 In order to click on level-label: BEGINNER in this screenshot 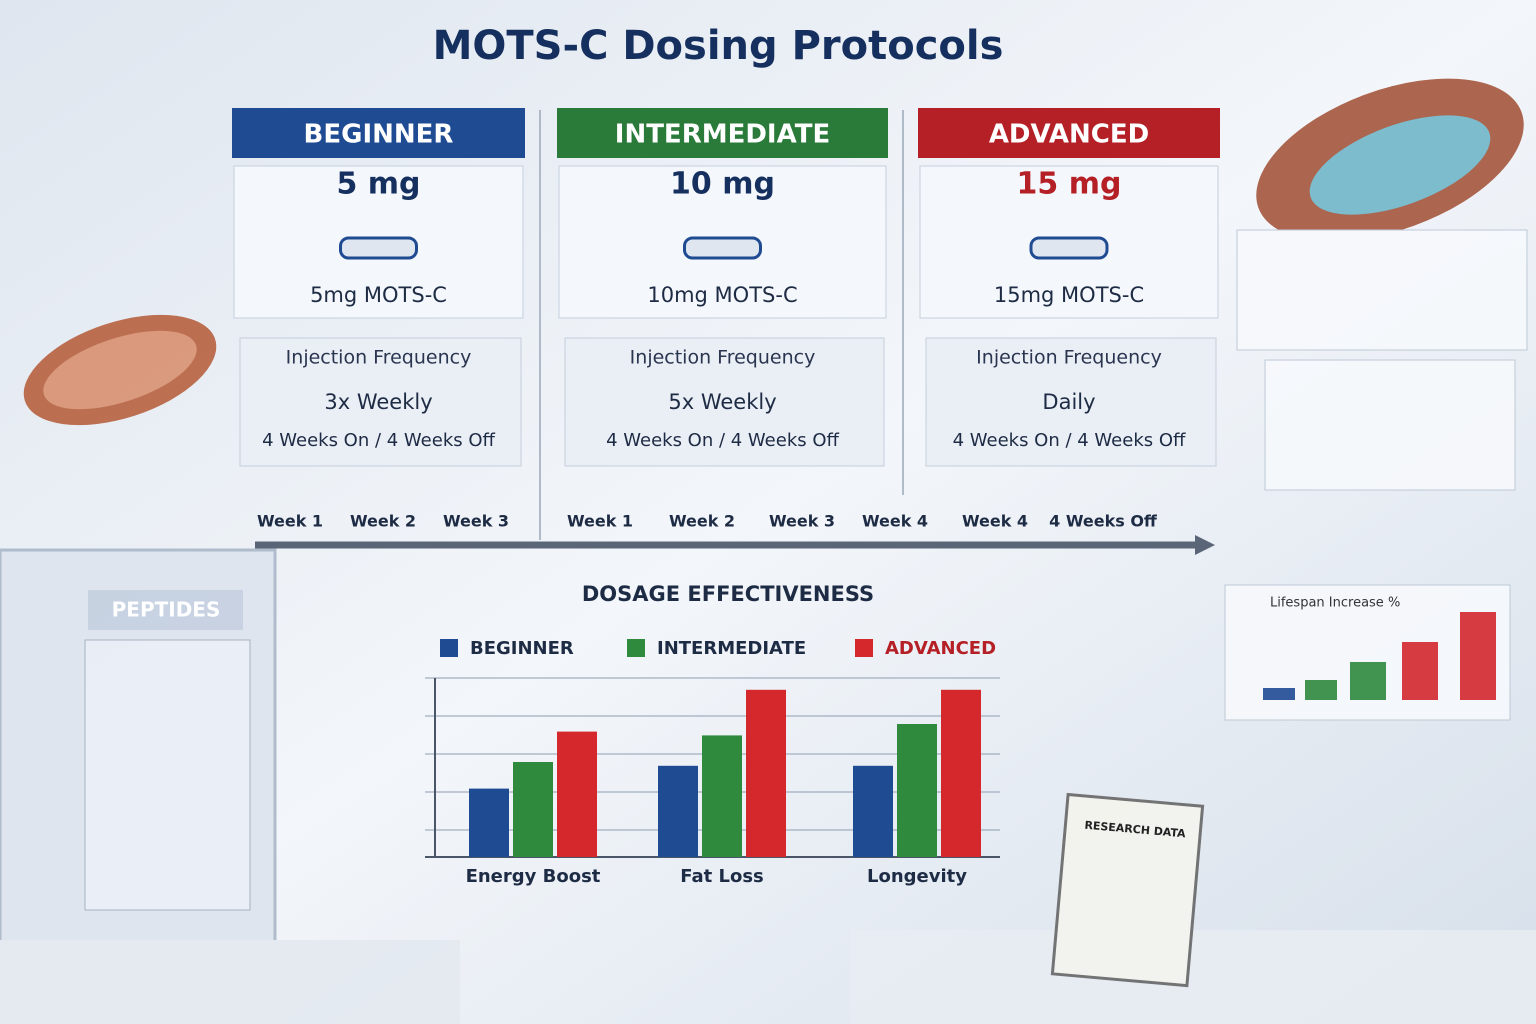, I will do `click(379, 135)`.